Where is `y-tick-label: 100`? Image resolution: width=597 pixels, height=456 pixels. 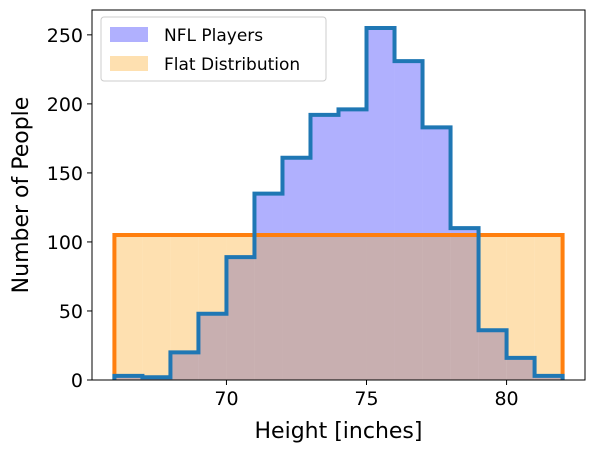
y-tick-label: 100 is located at coordinates (65, 243).